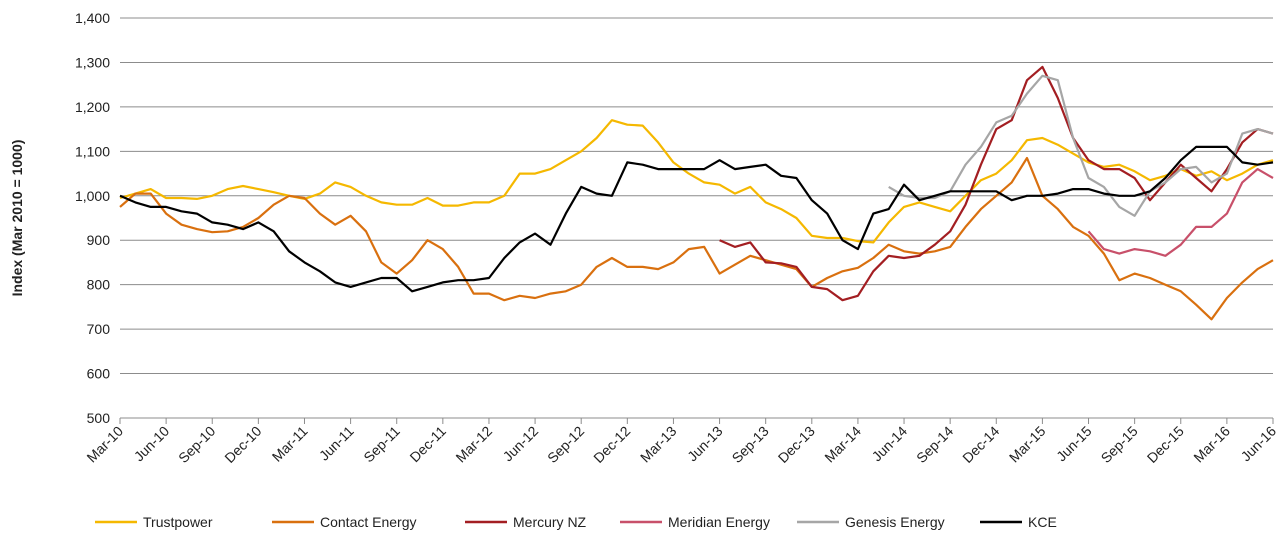  Describe the element at coordinates (92, 151) in the screenshot. I see `y-tick-label: 1,100` at that location.